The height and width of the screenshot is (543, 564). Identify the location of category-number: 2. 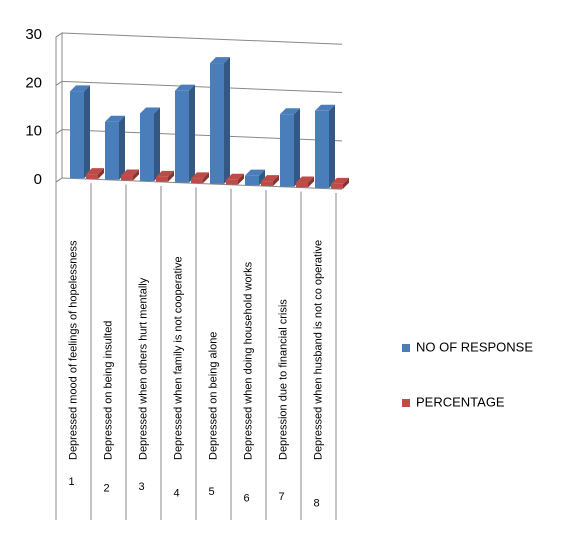
(106, 488).